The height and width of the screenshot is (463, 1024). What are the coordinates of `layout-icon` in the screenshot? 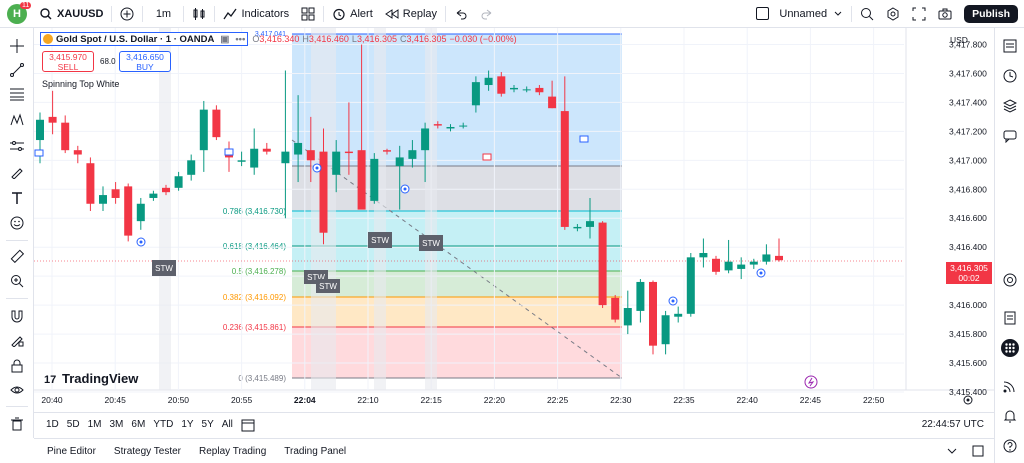 It's located at (763, 13).